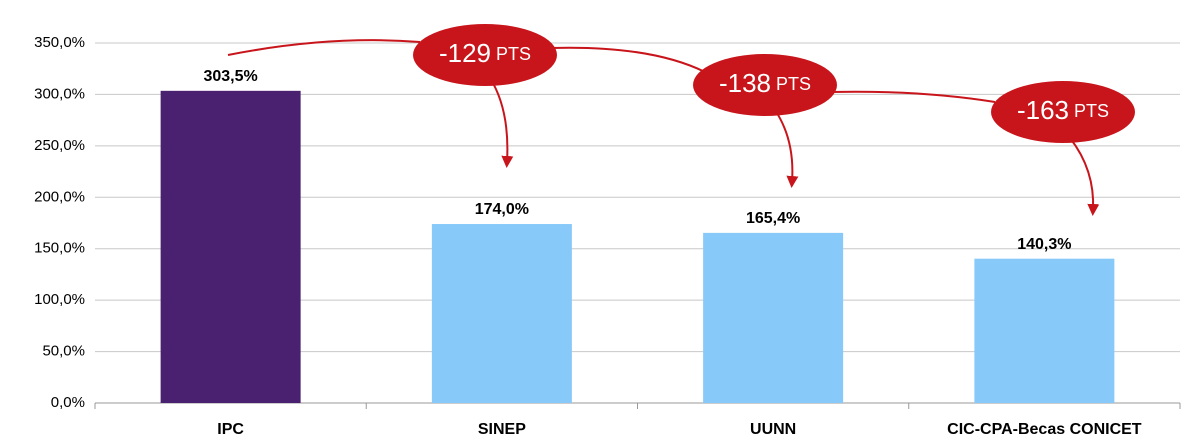  I want to click on annotation-value: -129, so click(465, 53).